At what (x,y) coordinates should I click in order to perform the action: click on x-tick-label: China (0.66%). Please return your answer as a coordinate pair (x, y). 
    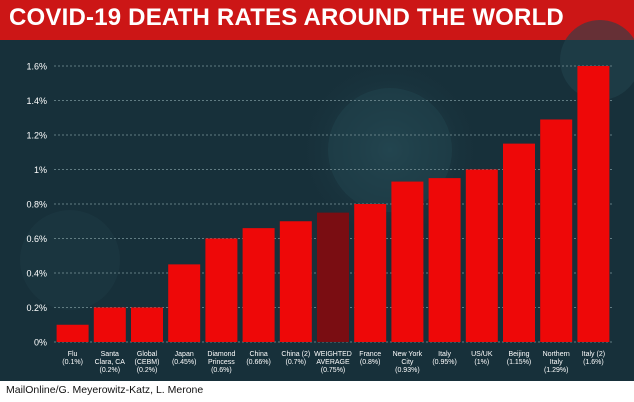
    Looking at the image, I should click on (258, 358).